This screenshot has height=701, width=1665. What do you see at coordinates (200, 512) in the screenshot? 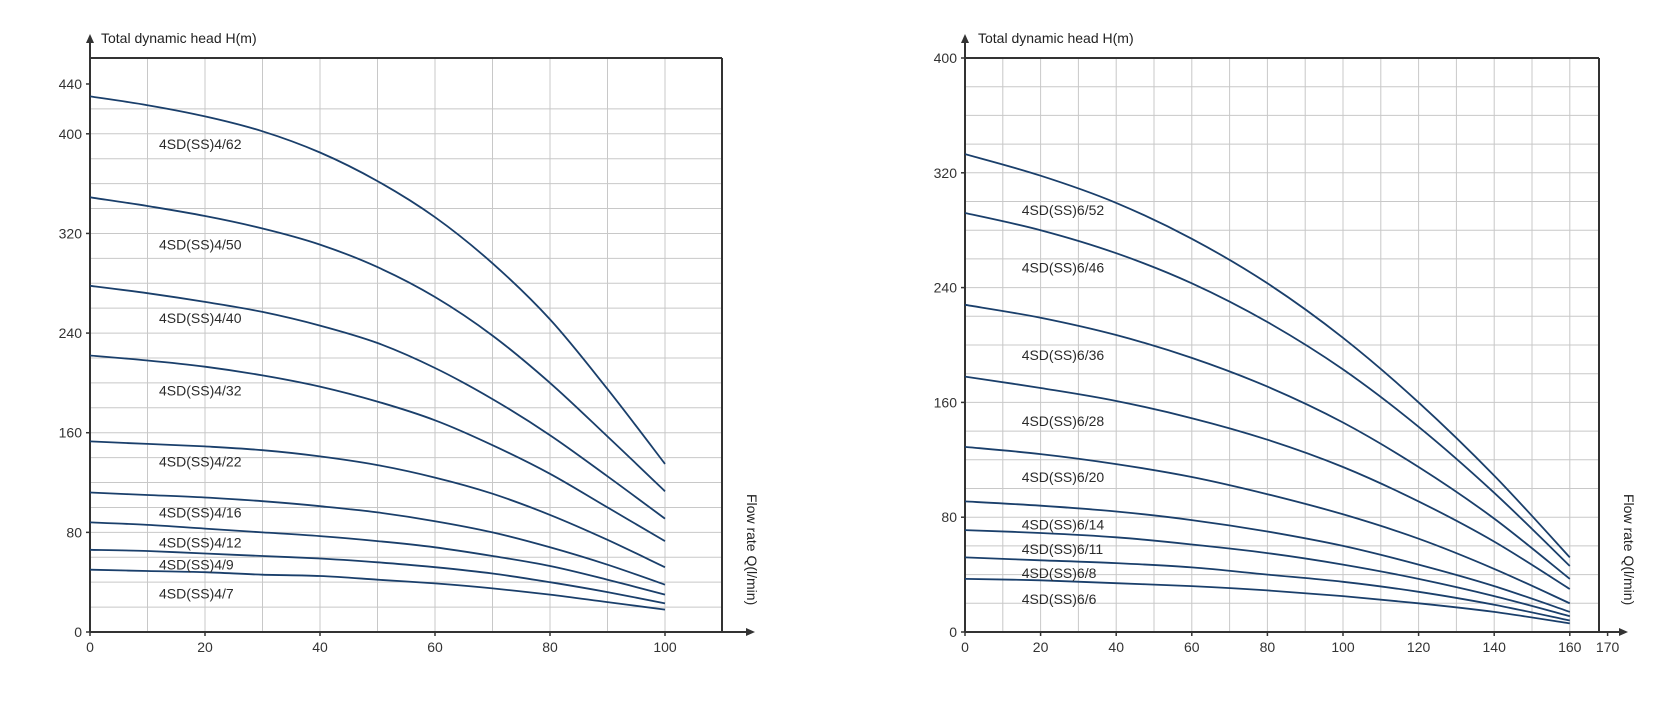
I see `left-curve-label: 4SD(SS)4/16` at bounding box center [200, 512].